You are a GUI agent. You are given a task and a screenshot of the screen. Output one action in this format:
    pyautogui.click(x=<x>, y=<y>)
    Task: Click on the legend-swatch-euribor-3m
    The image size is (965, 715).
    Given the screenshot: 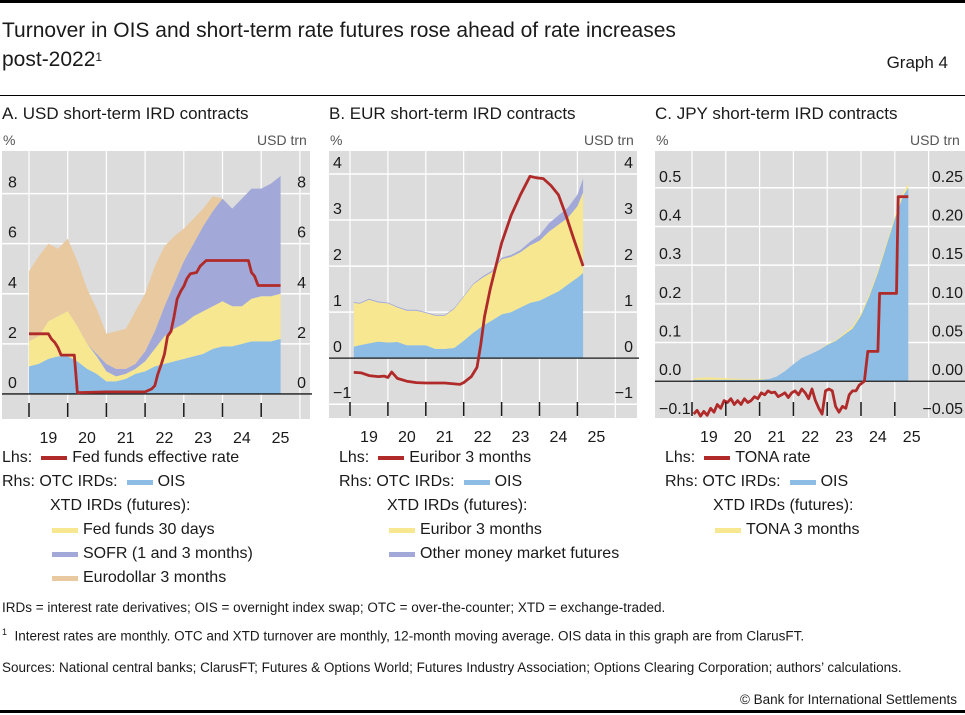 What is the action you would take?
    pyautogui.click(x=402, y=530)
    